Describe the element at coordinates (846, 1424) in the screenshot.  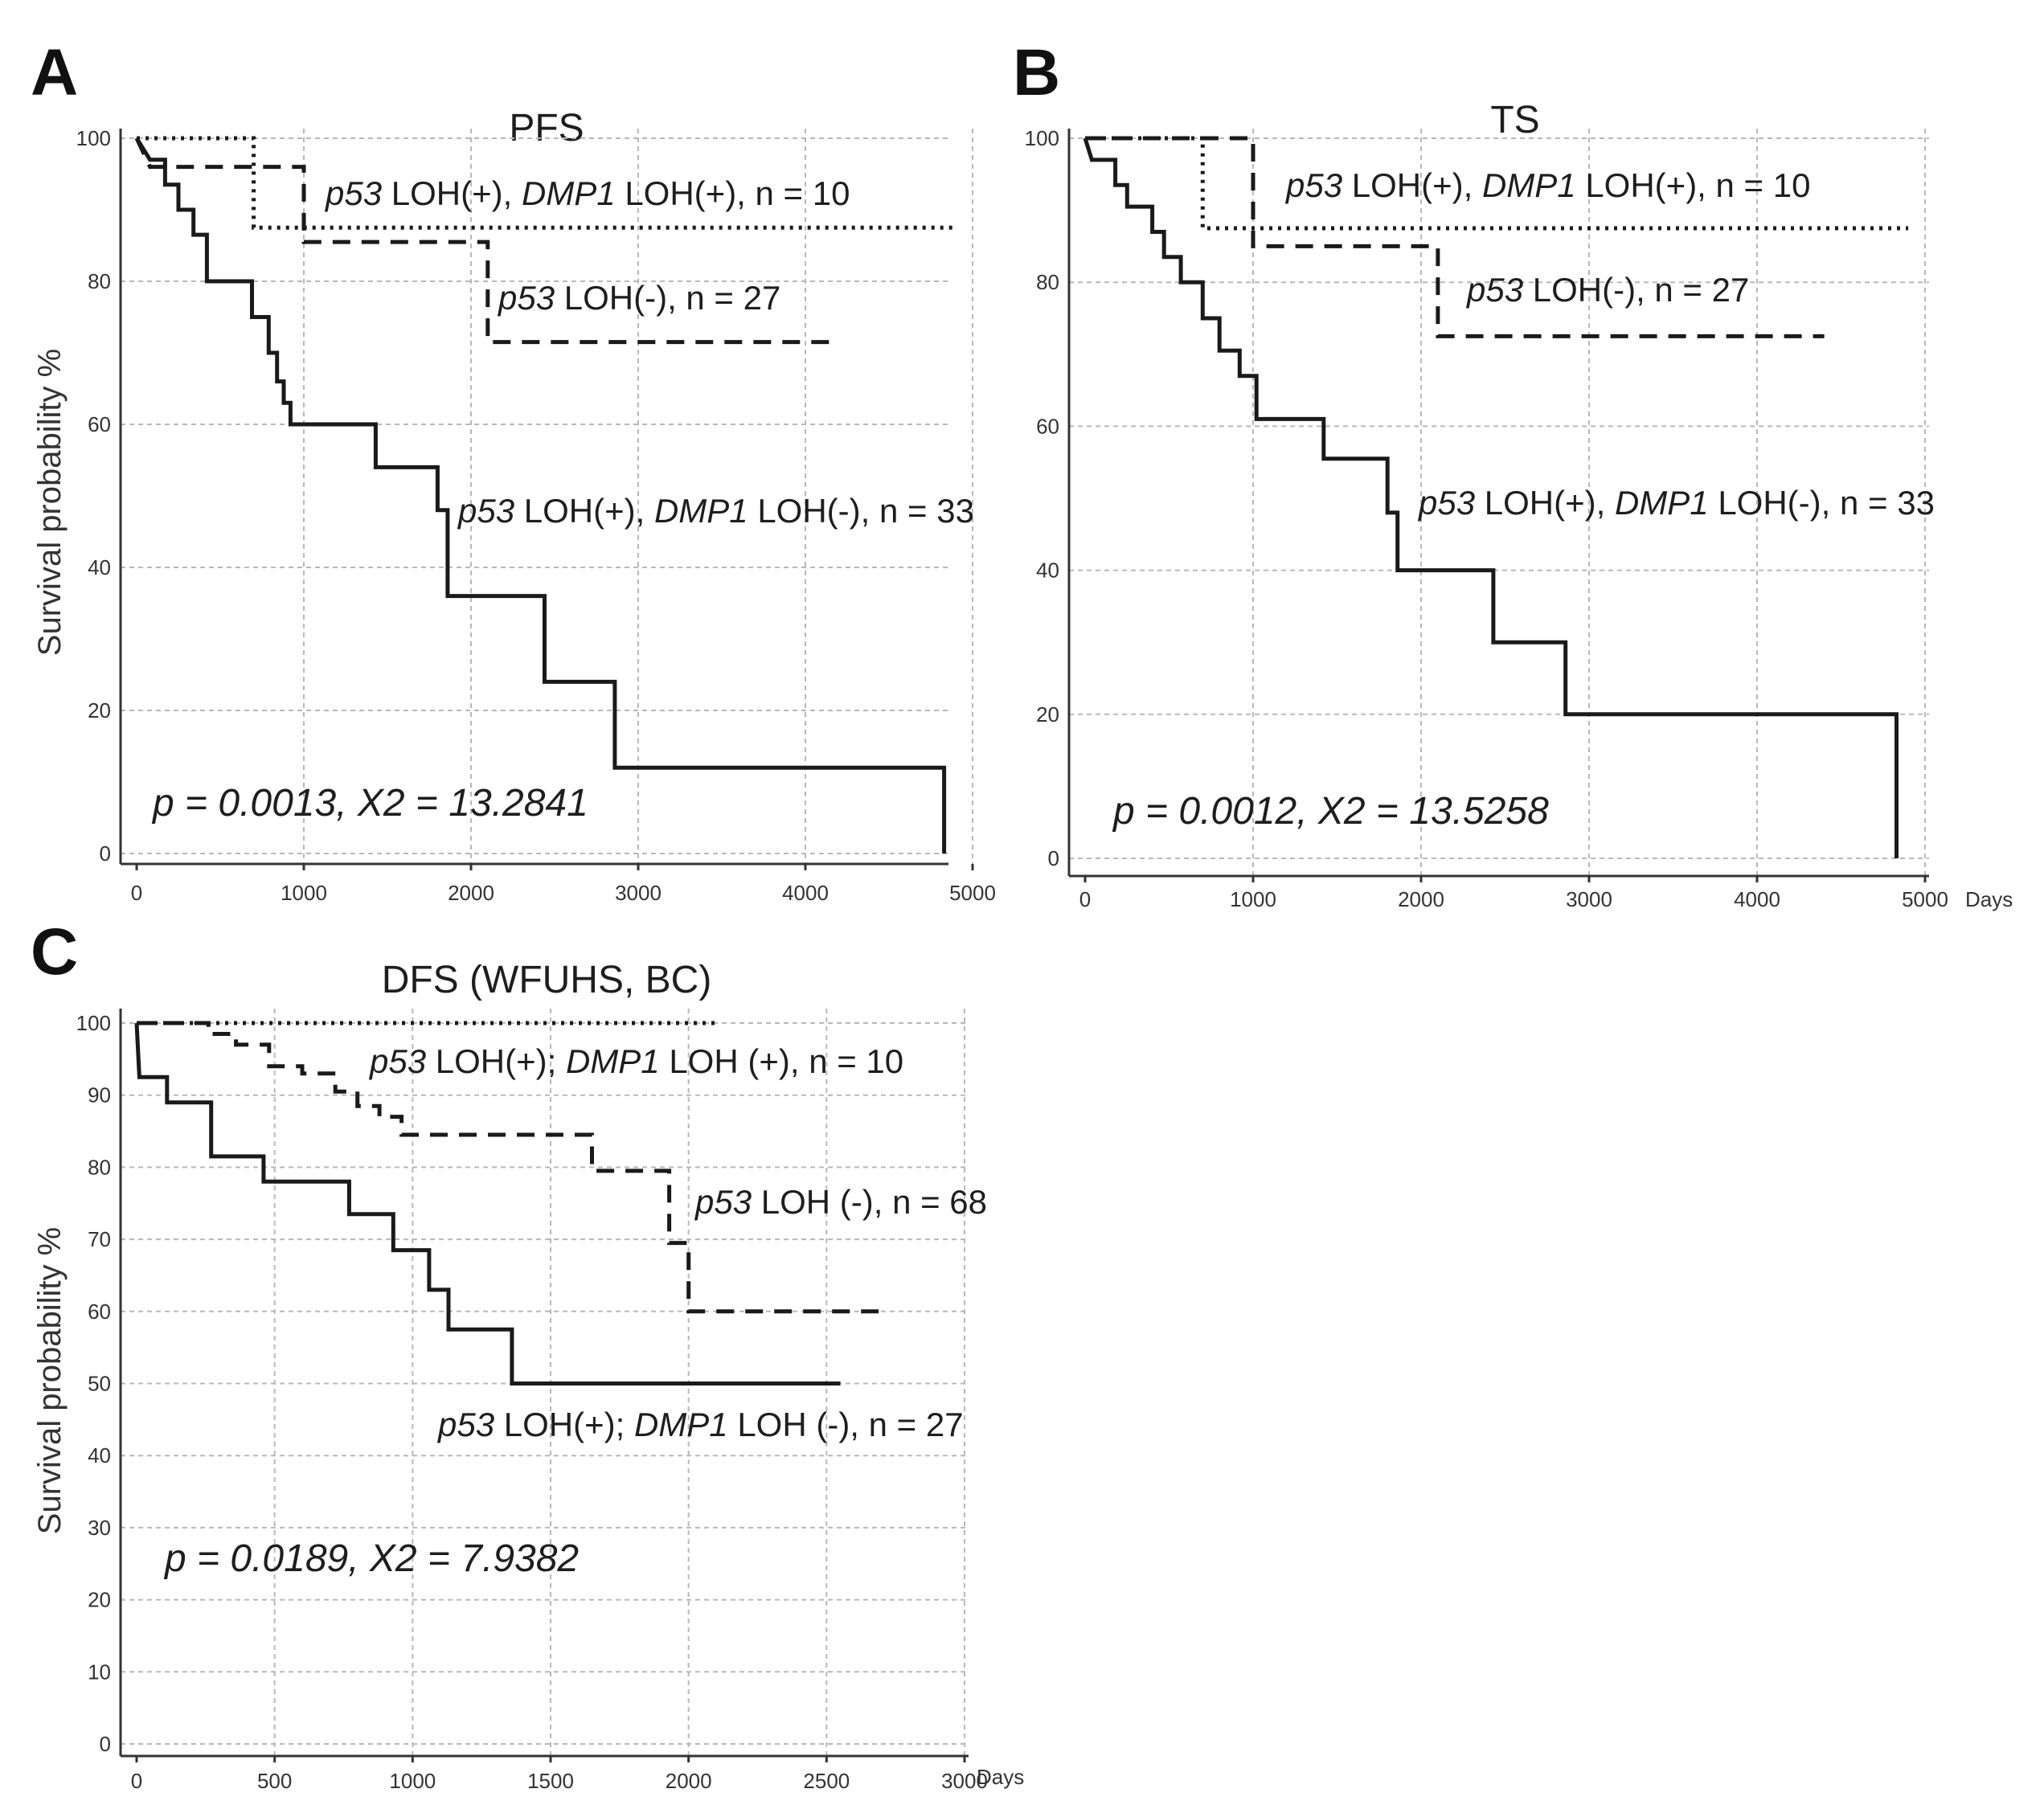
I see `series-label-part: LOH (-), n = 27` at that location.